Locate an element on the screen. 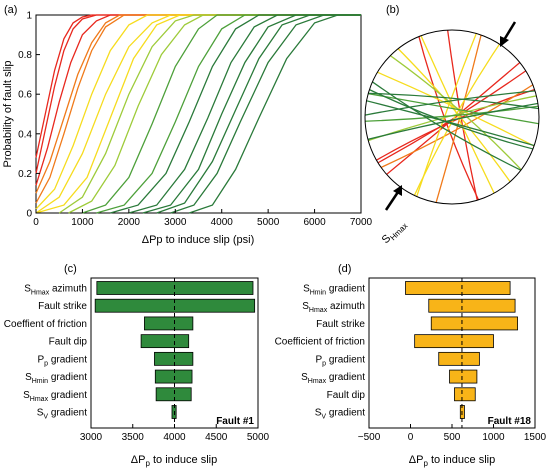 This screenshot has width=550, height=475. d-x-tick-label: 1500 is located at coordinates (535, 437).